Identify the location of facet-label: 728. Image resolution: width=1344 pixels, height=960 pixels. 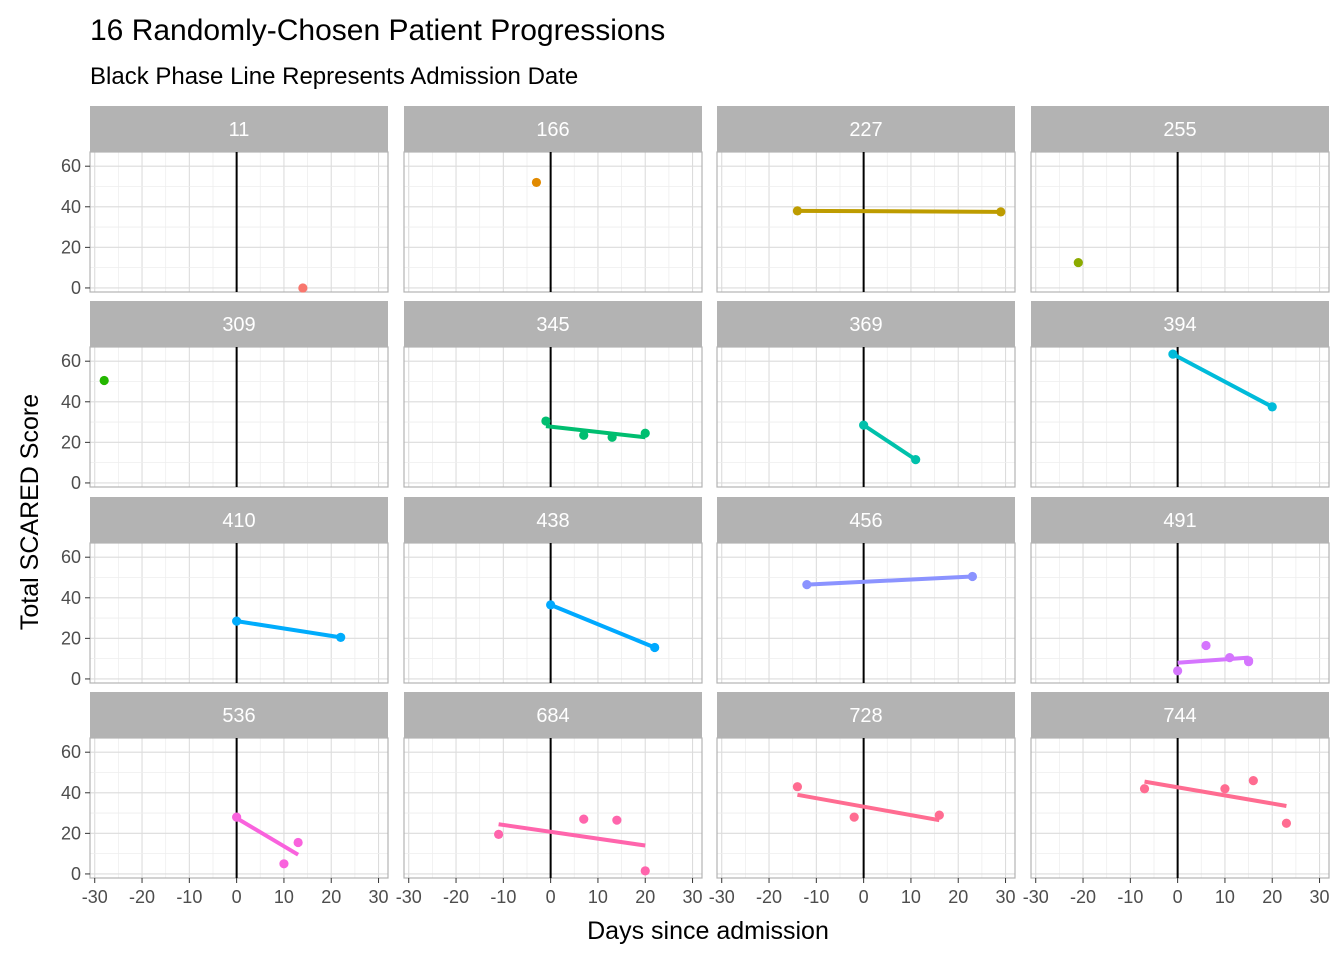
(865, 716).